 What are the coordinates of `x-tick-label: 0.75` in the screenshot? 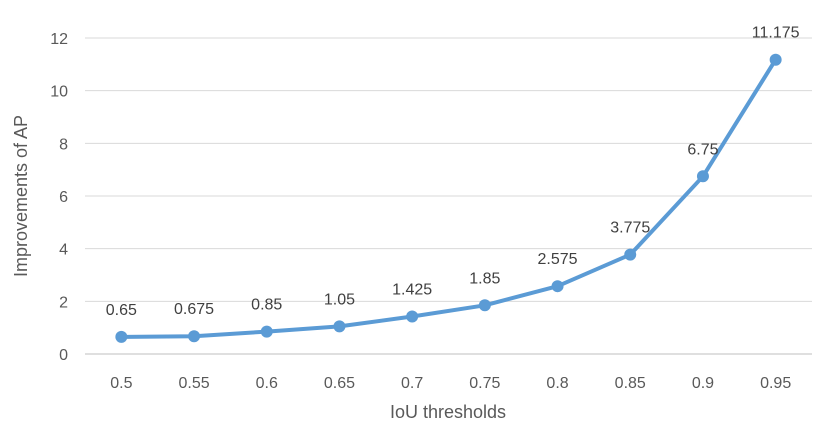 It's located at (484, 383).